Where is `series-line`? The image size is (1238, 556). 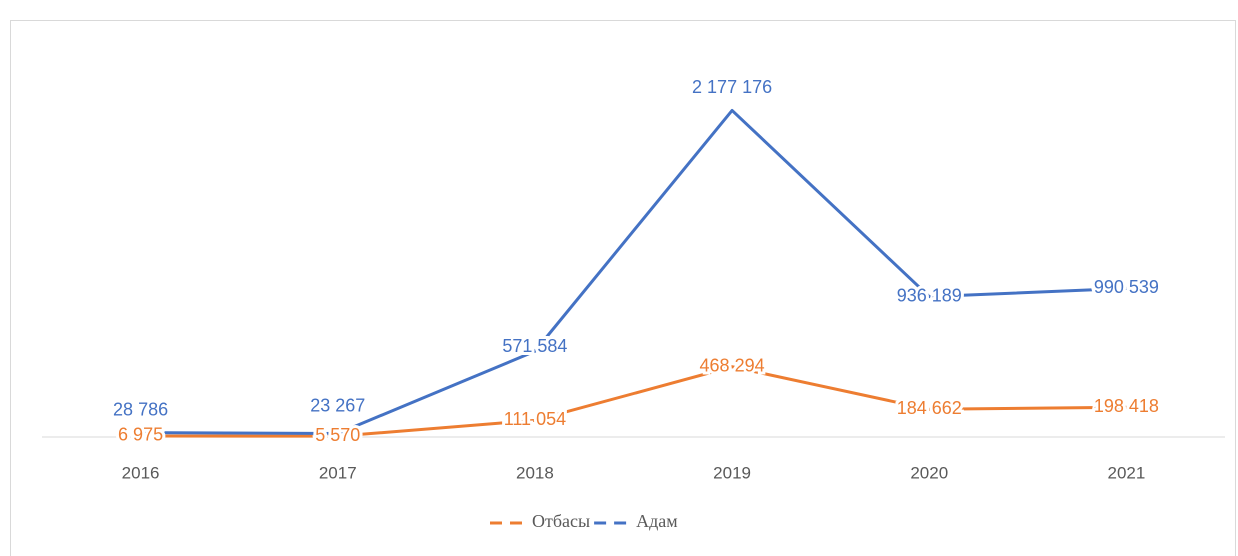
series-line is located at coordinates (633, 401).